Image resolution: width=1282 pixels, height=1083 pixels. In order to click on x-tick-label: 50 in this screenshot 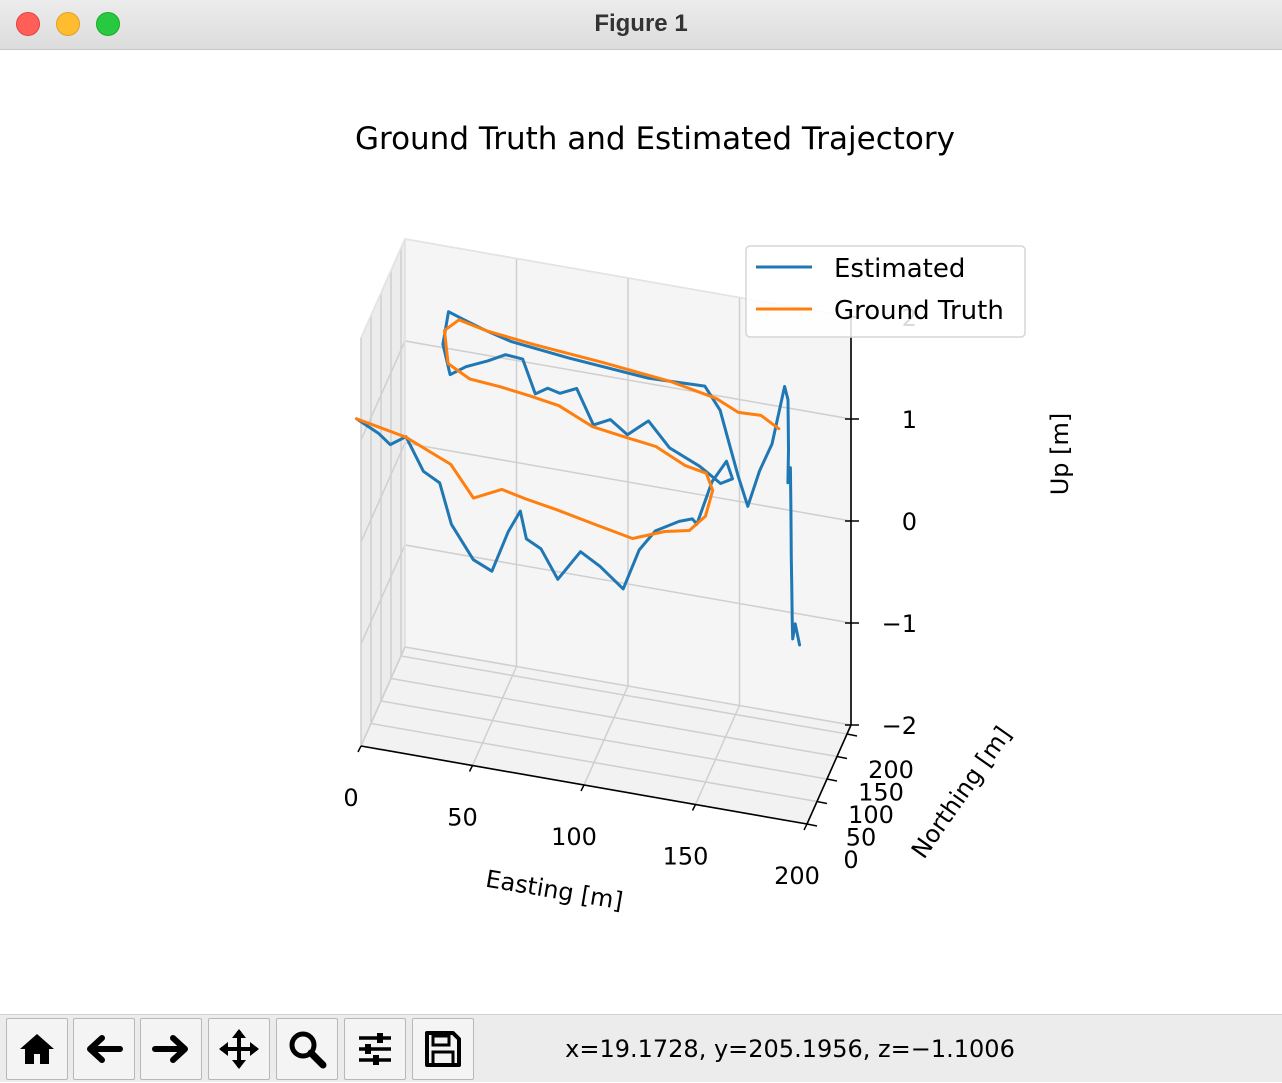, I will do `click(462, 818)`.